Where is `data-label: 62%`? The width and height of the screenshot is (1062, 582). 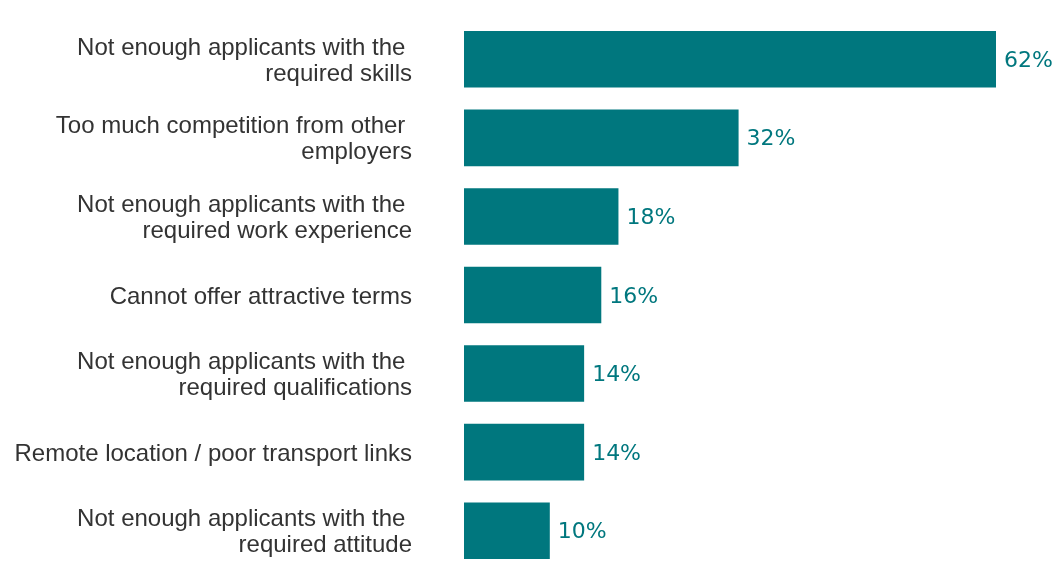 data-label: 62% is located at coordinates (1028, 59).